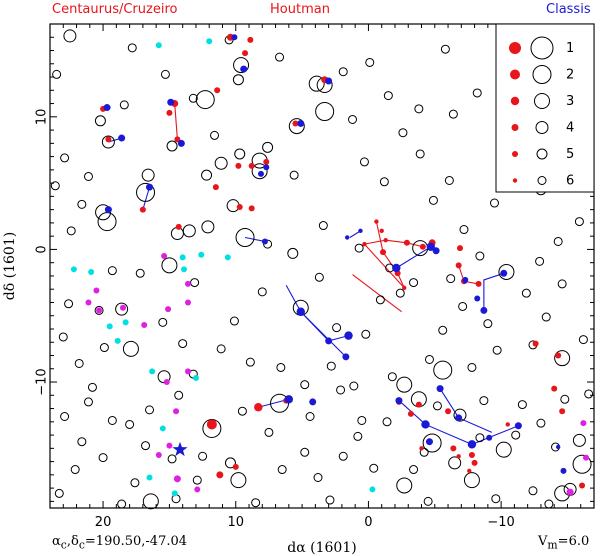 The image size is (600, 556). I want to click on y-axis-label: dδ (1601), so click(10, 266).